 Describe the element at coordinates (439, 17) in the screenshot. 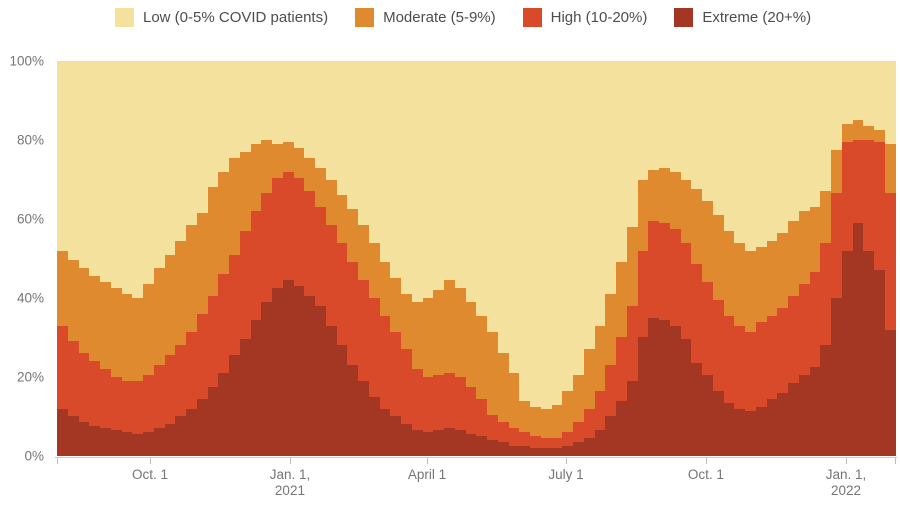

I see `legend-label: Moderate (5-9%)` at that location.